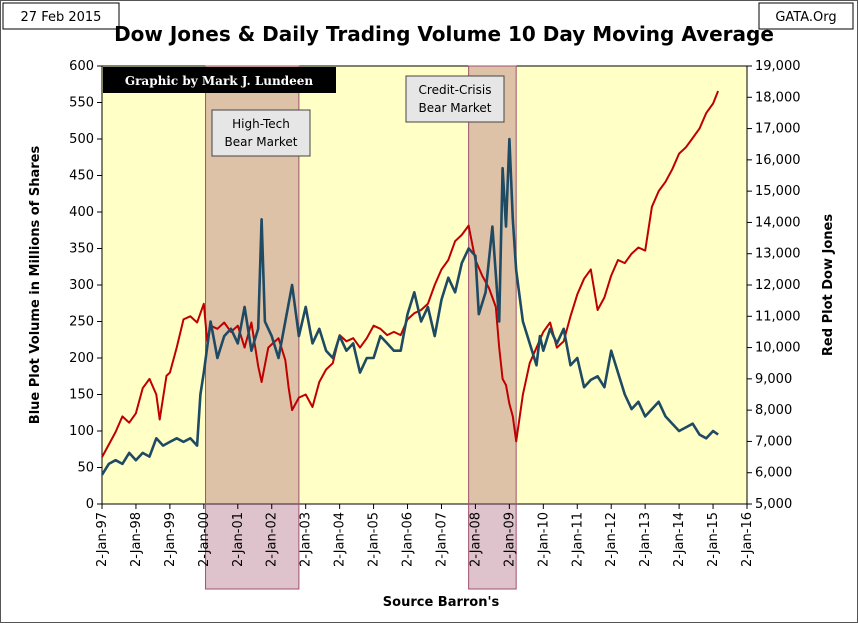 Image resolution: width=858 pixels, height=623 pixels. What do you see at coordinates (778, 191) in the screenshot?
I see `y-right-tick-label: 15,000` at bounding box center [778, 191].